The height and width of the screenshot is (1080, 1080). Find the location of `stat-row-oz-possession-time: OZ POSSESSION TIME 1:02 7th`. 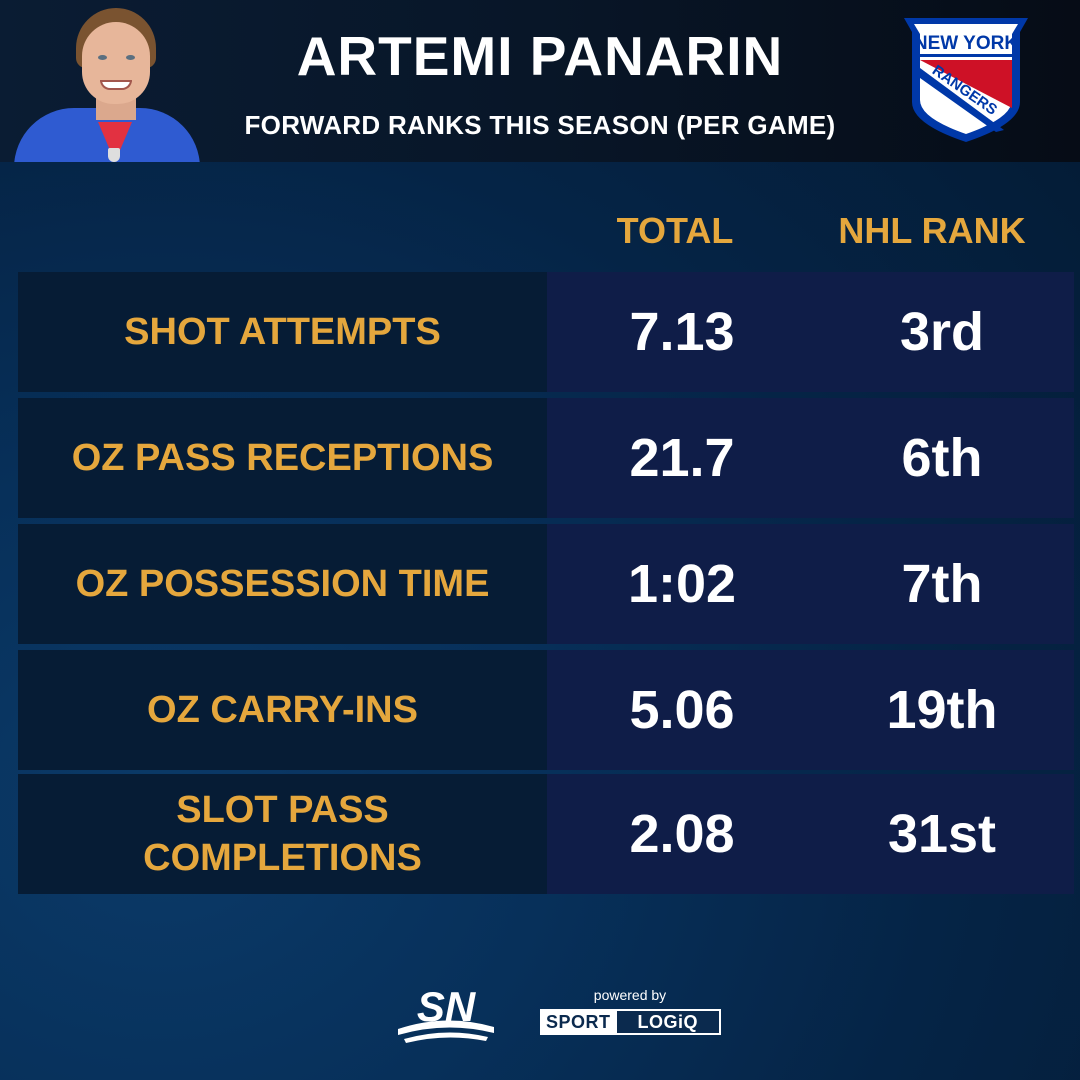

stat-row-oz-possession-time: OZ POSSESSION TIME 1:02 7th is located at coordinates (546, 584).